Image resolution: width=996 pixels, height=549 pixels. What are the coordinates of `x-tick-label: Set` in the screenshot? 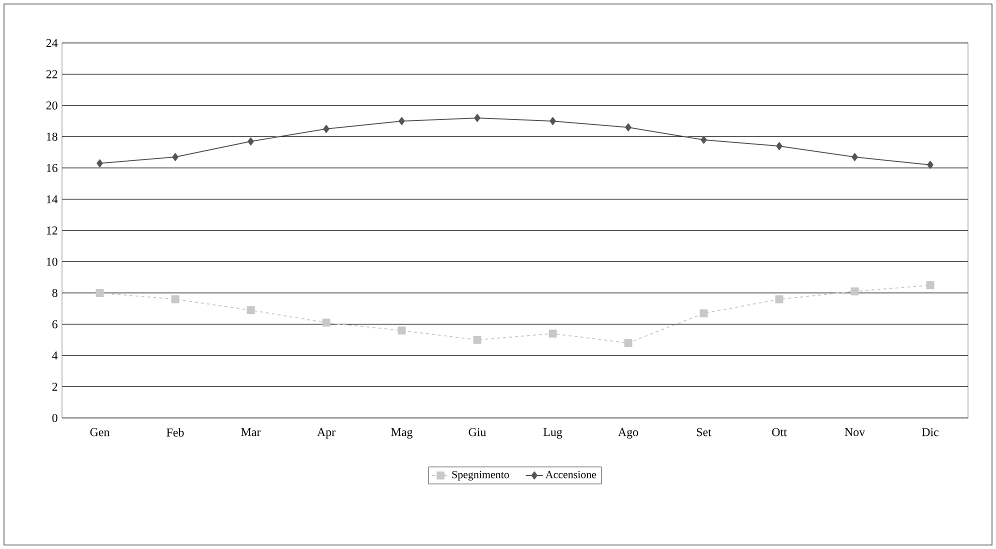 It's located at (704, 432).